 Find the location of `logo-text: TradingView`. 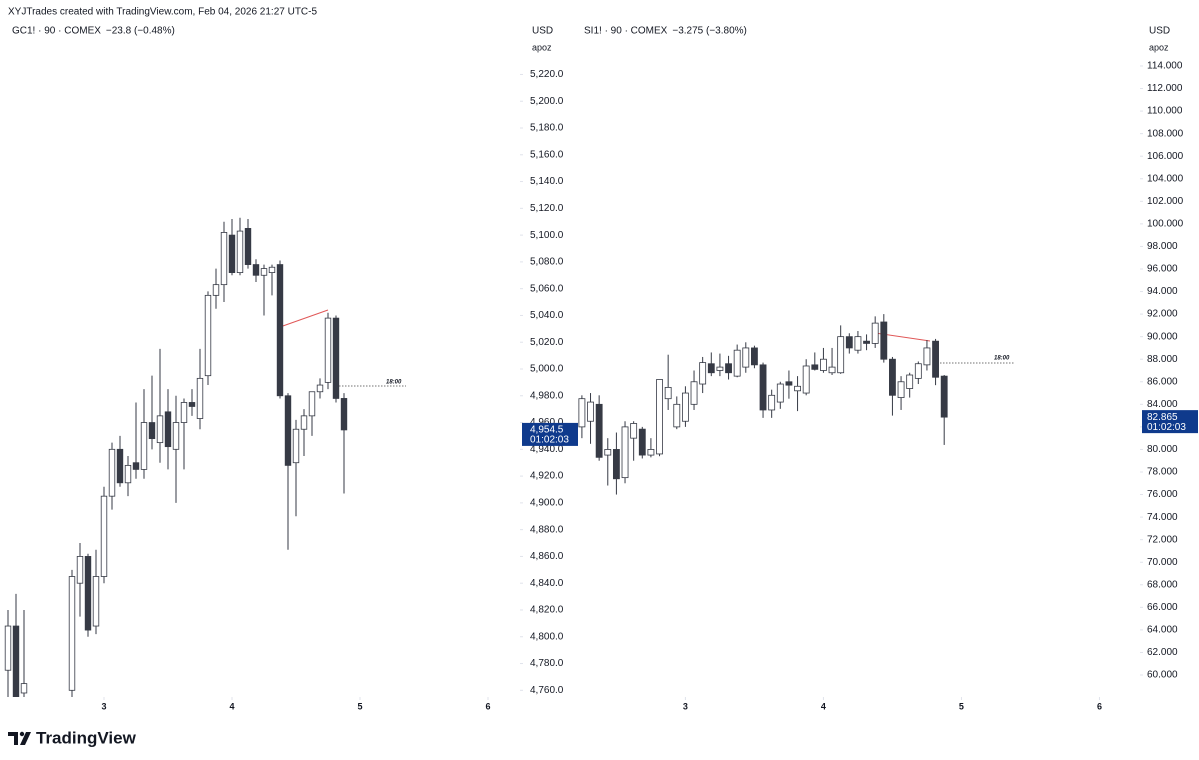

logo-text: TradingView is located at coordinates (86, 737).